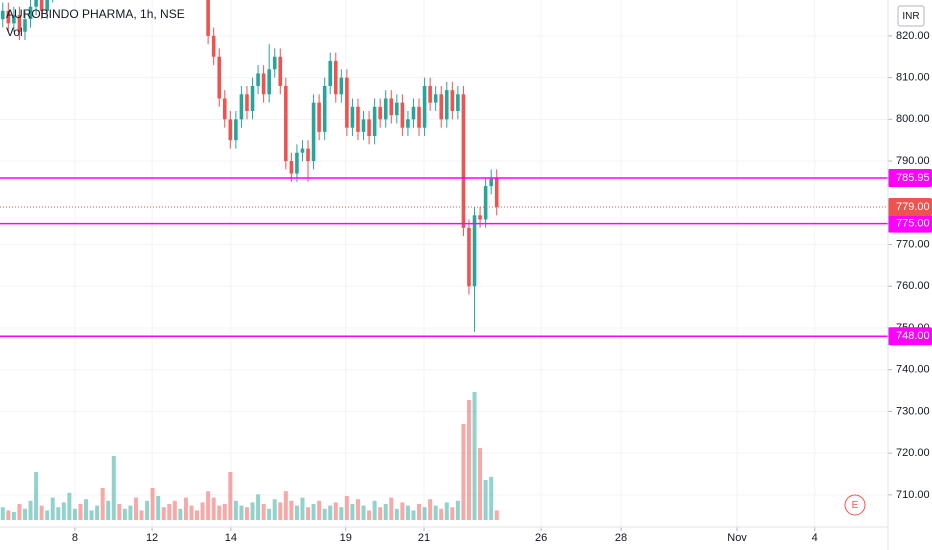 This screenshot has height=550, width=932. I want to click on x-tick-label: Nov, so click(737, 538).